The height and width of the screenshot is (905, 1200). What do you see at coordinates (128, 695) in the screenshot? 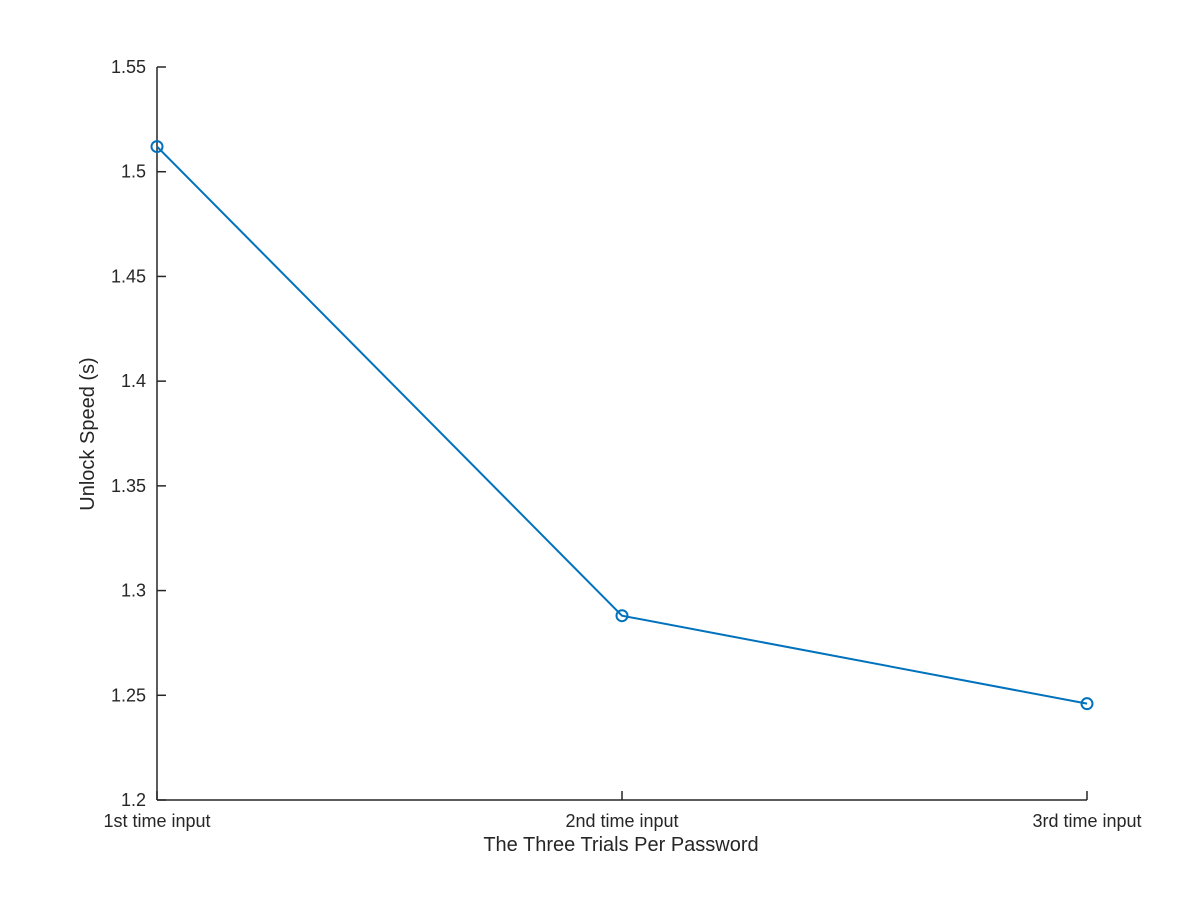
I see `y-tick-label: 1.25` at bounding box center [128, 695].